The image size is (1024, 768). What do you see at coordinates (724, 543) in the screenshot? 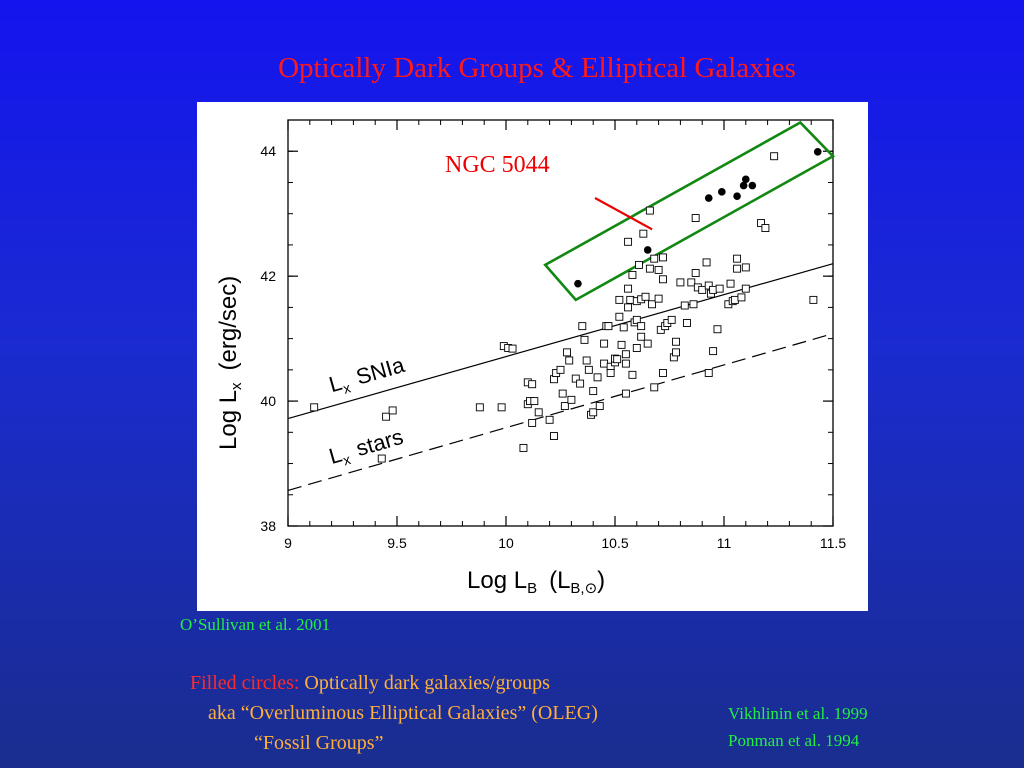
I see `x-tick-label: 11` at bounding box center [724, 543].